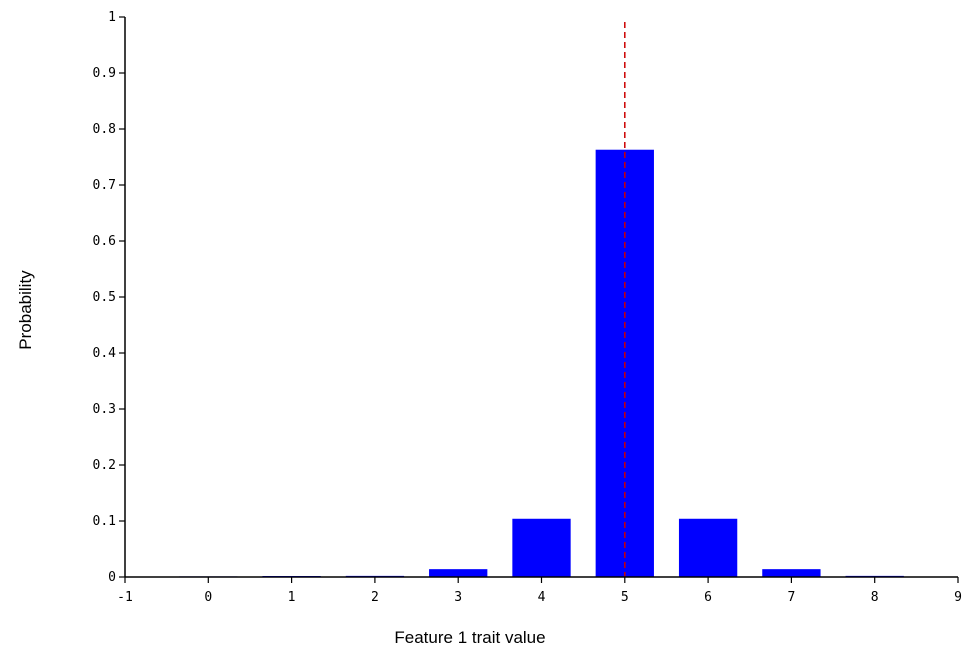 The image size is (976, 656). Describe the element at coordinates (469, 637) in the screenshot. I see `x-axis-title: Feature 1 trait value` at that location.